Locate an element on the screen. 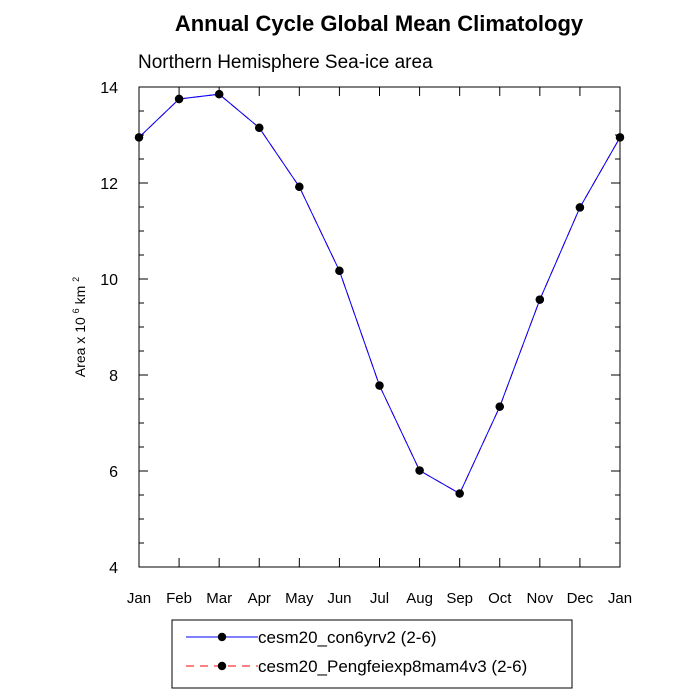 The width and height of the screenshot is (700, 700). chart-subtitle: Northern Hemisphere Sea-ice area is located at coordinates (285, 62).